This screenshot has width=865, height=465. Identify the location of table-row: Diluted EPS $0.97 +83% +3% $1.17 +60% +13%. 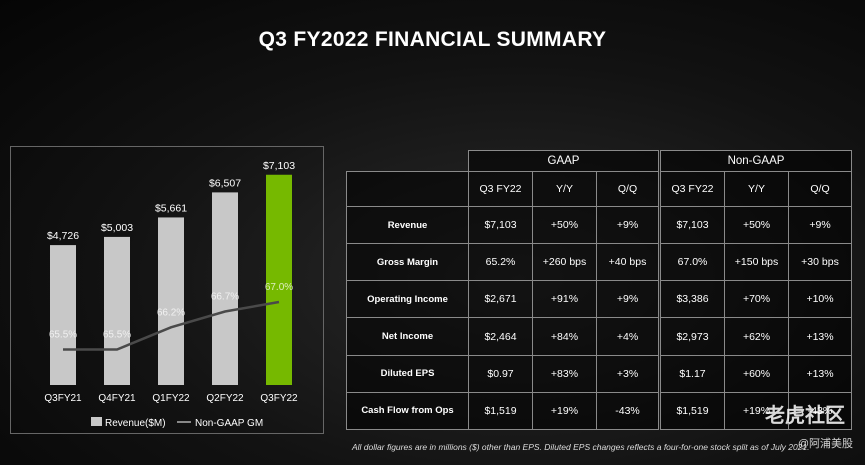
(599, 373).